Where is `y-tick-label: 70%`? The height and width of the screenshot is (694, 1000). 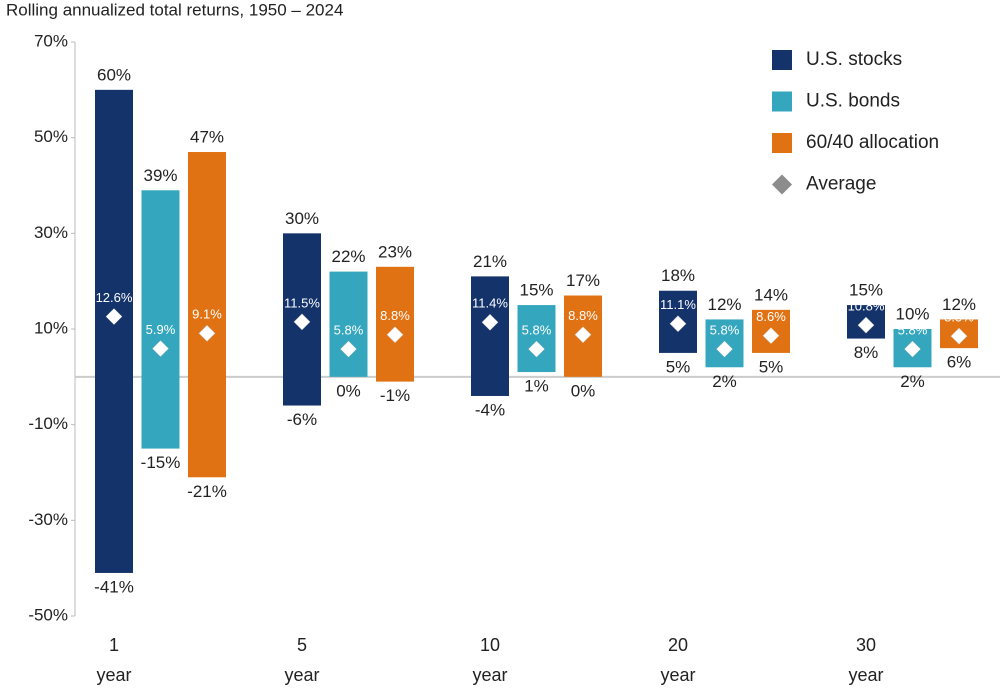
y-tick-label: 70% is located at coordinates (51, 40).